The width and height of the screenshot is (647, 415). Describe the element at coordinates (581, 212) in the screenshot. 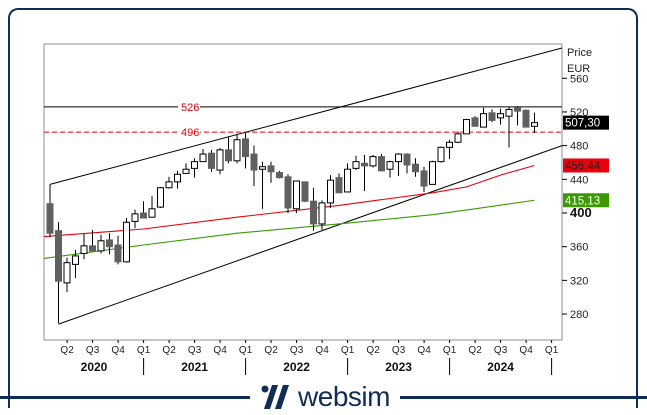

I see `y-tick-label: 400` at that location.